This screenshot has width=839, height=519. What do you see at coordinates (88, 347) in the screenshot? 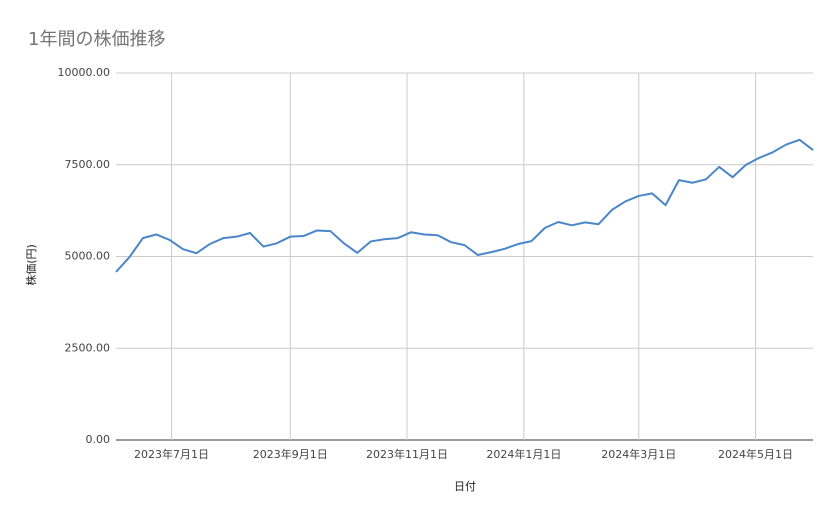
I see `y-tick-label: 2500.00` at bounding box center [88, 347].